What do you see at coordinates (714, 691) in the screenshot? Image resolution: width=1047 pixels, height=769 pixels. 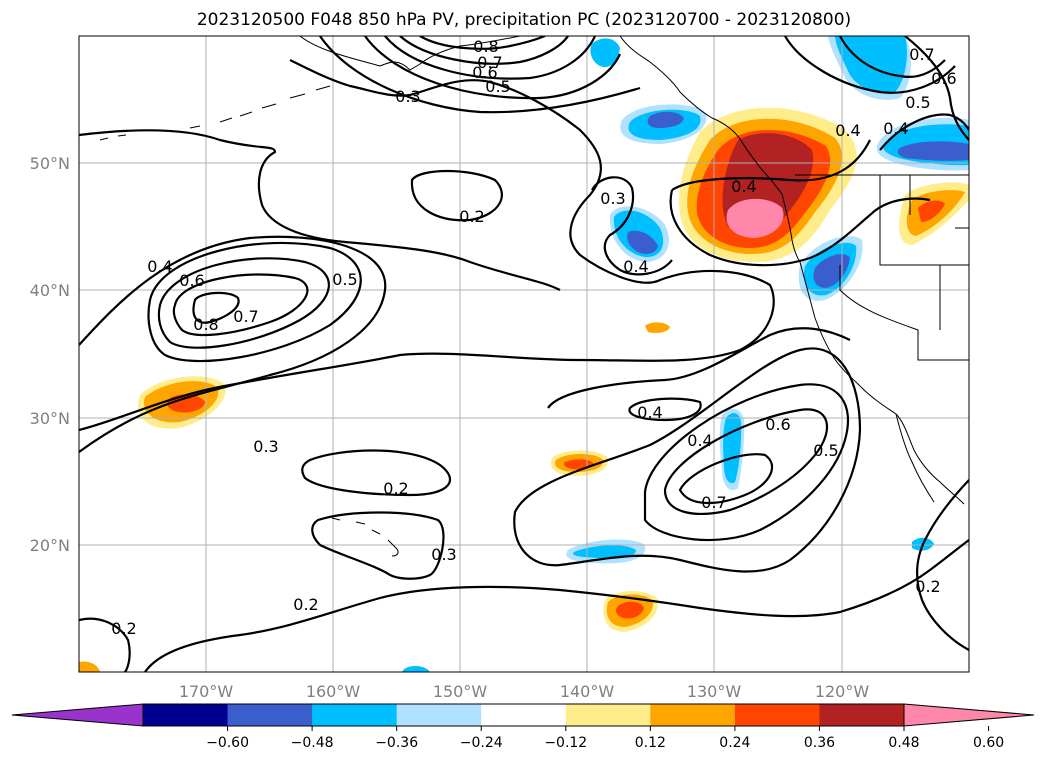 I see `lon-label: 130°W` at bounding box center [714, 691].